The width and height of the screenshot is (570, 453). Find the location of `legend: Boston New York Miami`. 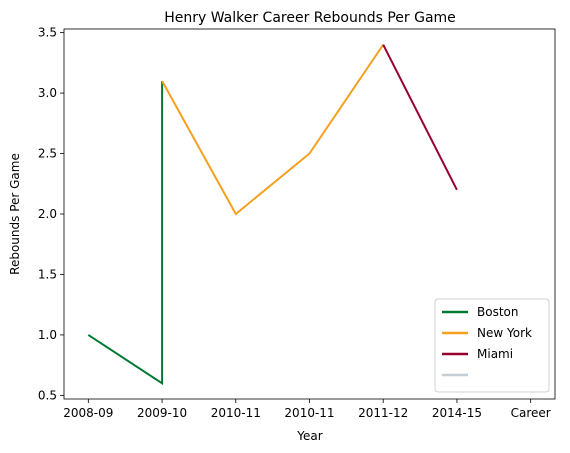

legend: Boston New York Miami is located at coordinates (492, 345).